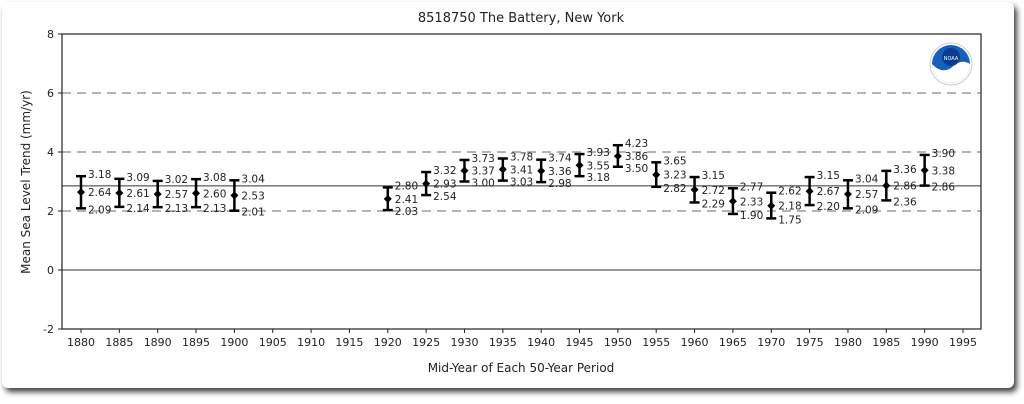 Image resolution: width=1024 pixels, height=404 pixels. What do you see at coordinates (789, 192) in the screenshot?
I see `upper-label: 2.62` at bounding box center [789, 192].